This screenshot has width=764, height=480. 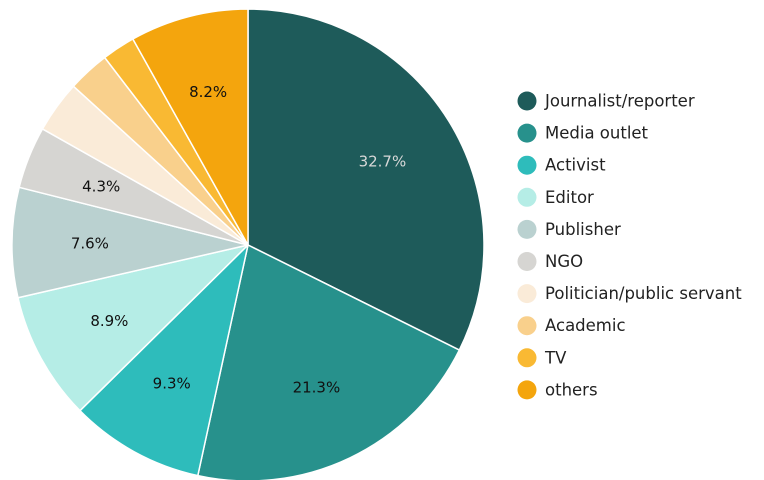 What do you see at coordinates (383, 162) in the screenshot?
I see `slice-value-label-journalist-reporter: 32.7%` at bounding box center [383, 162].